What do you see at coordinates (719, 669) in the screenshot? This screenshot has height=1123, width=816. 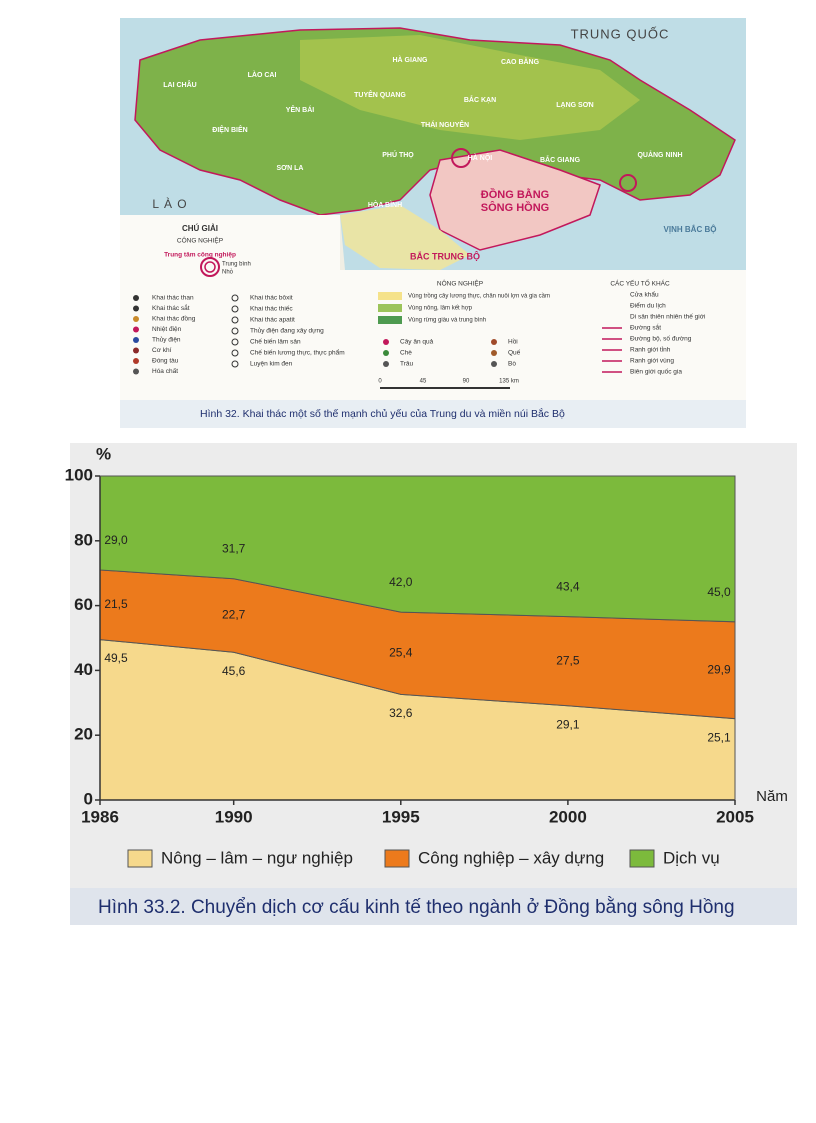 I see `data-label: 29,9` at bounding box center [719, 669].